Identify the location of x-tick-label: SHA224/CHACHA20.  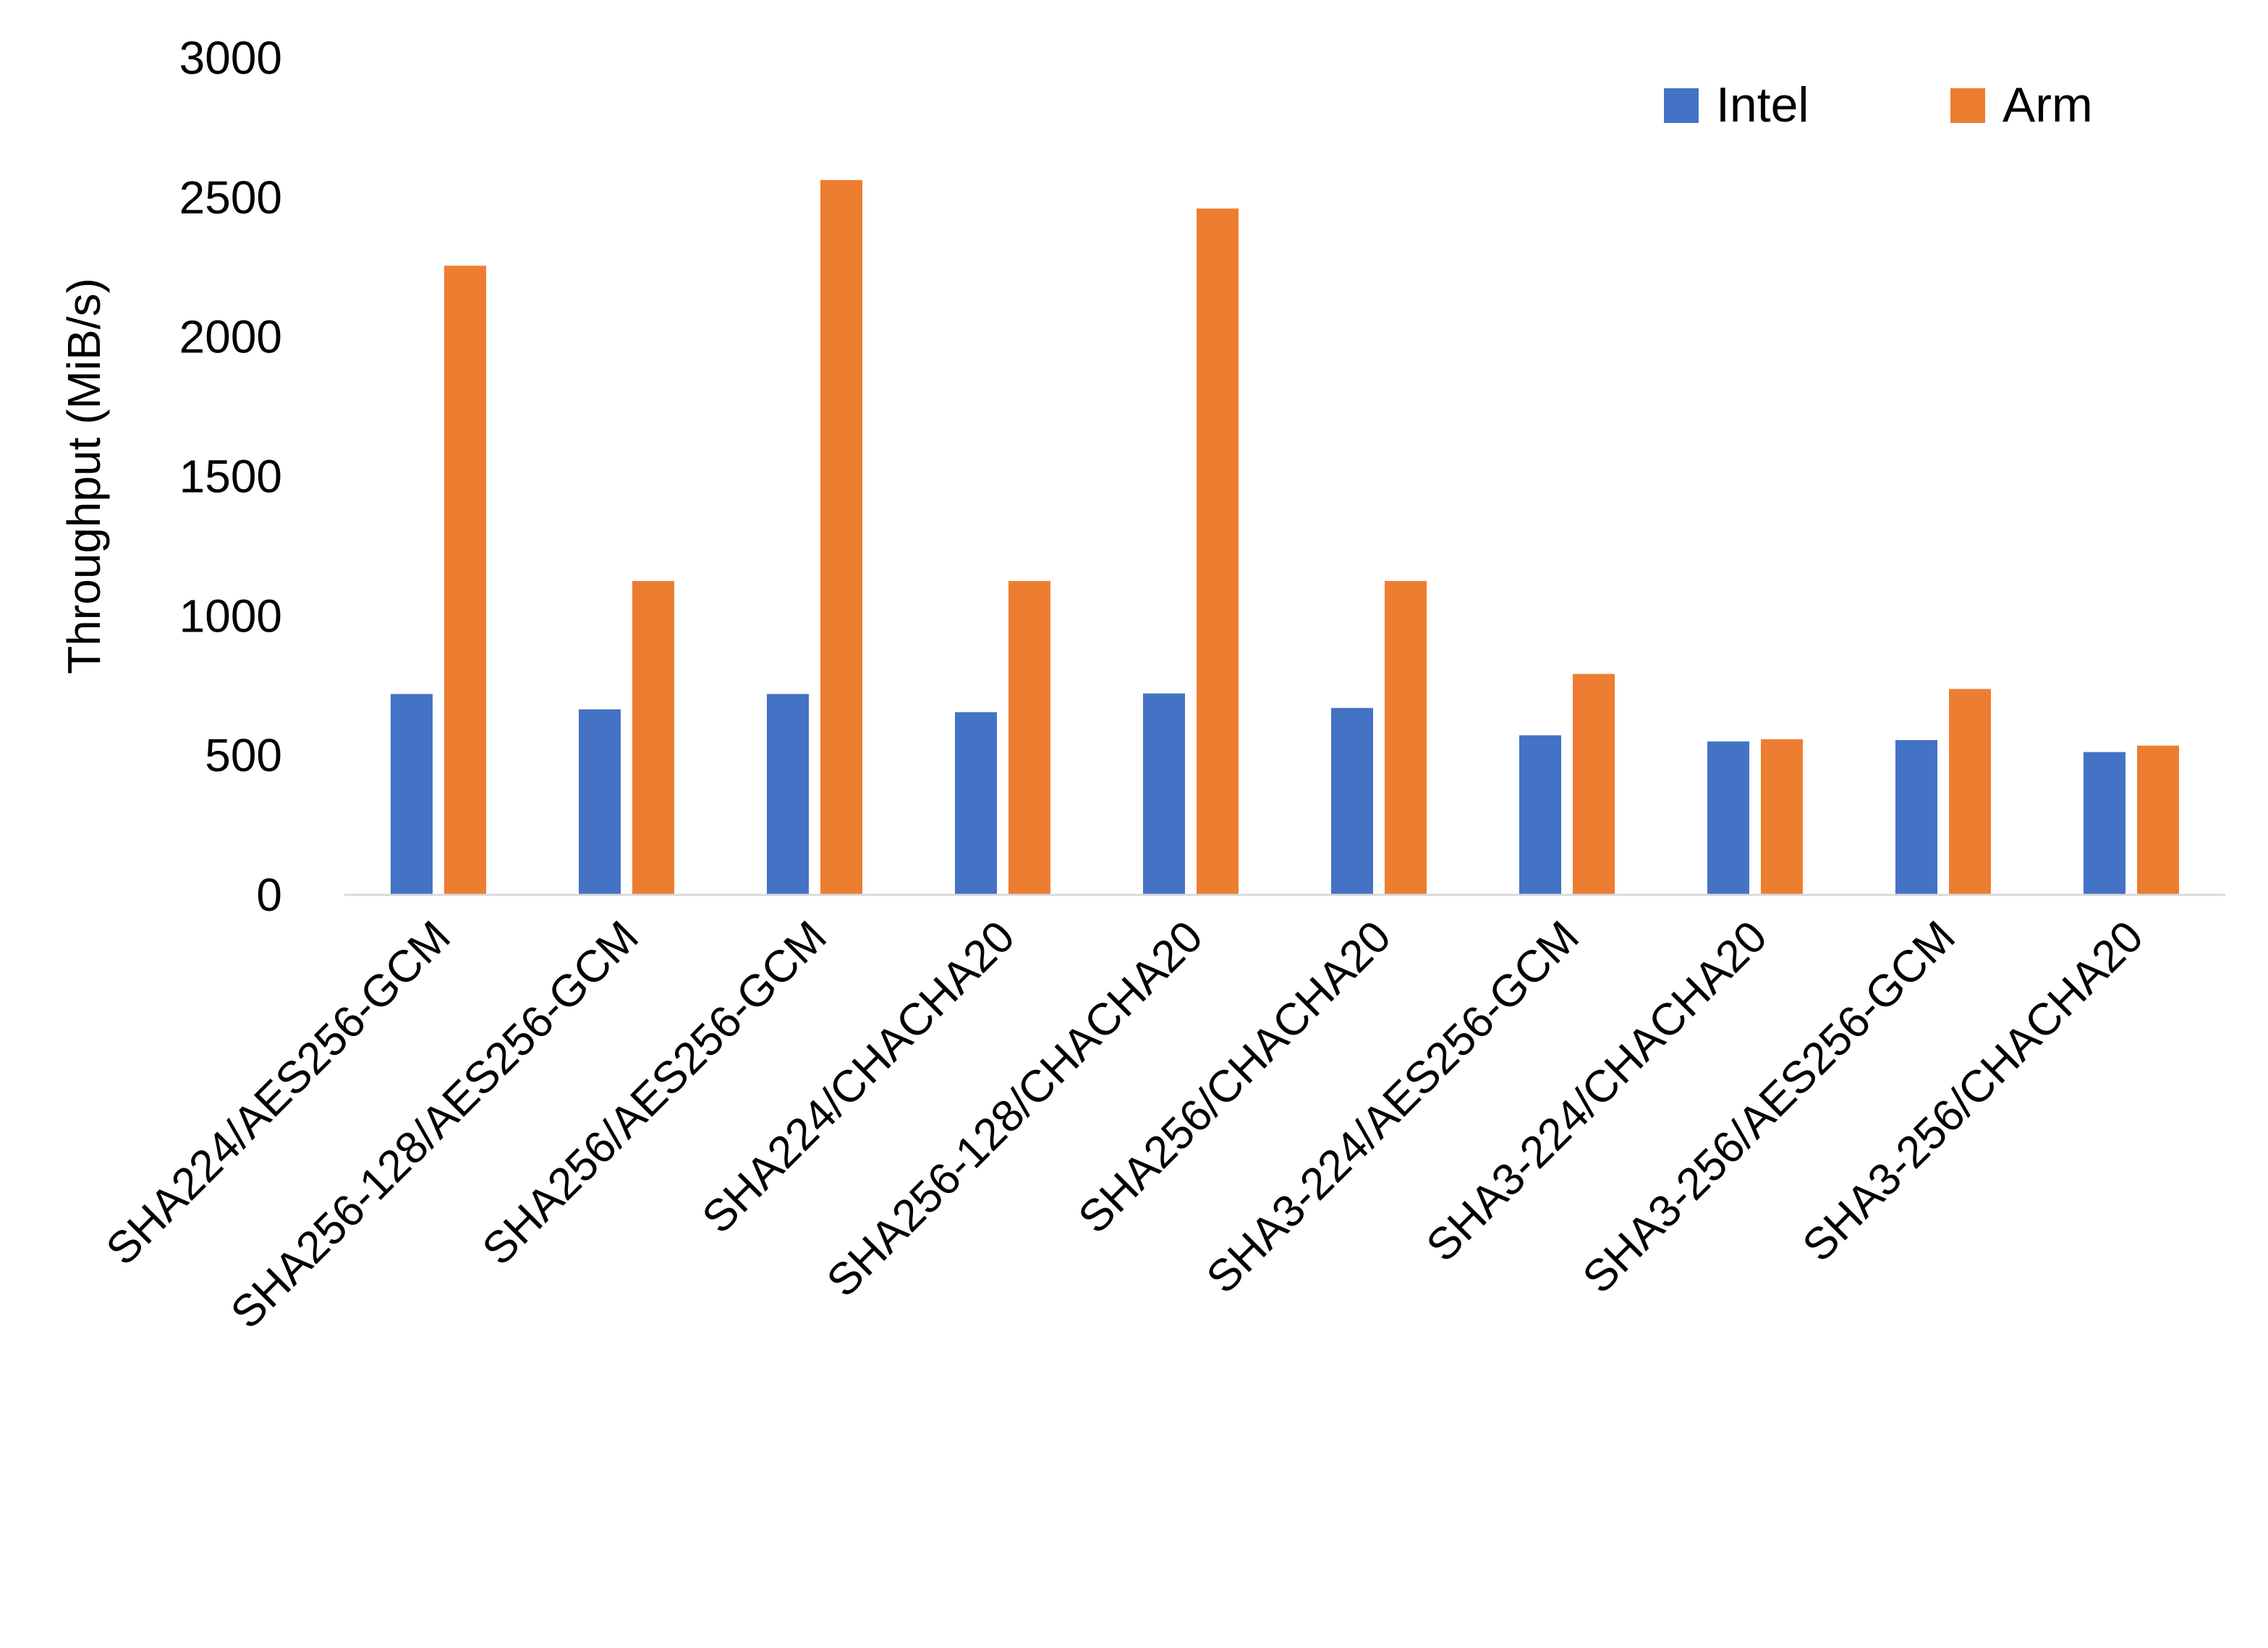
(858, 1078).